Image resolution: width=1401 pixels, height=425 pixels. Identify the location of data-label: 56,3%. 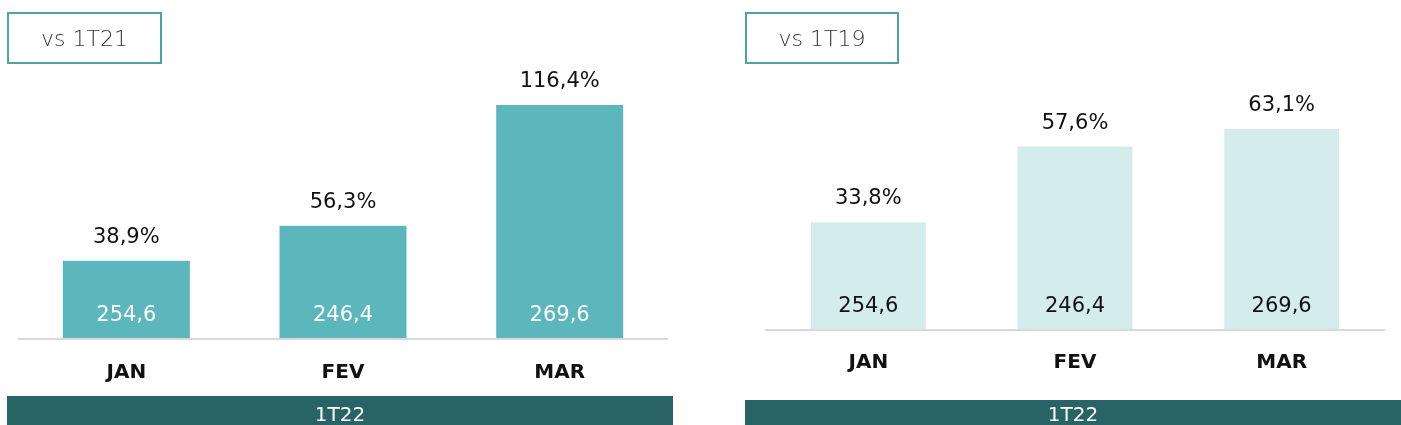
(343, 200).